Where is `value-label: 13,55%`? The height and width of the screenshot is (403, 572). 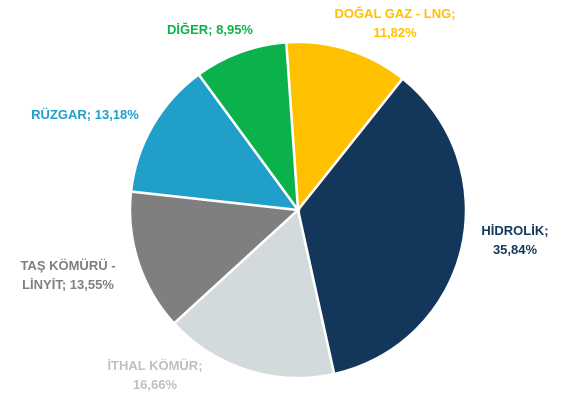 value-label: 13,55% is located at coordinates (91, 284).